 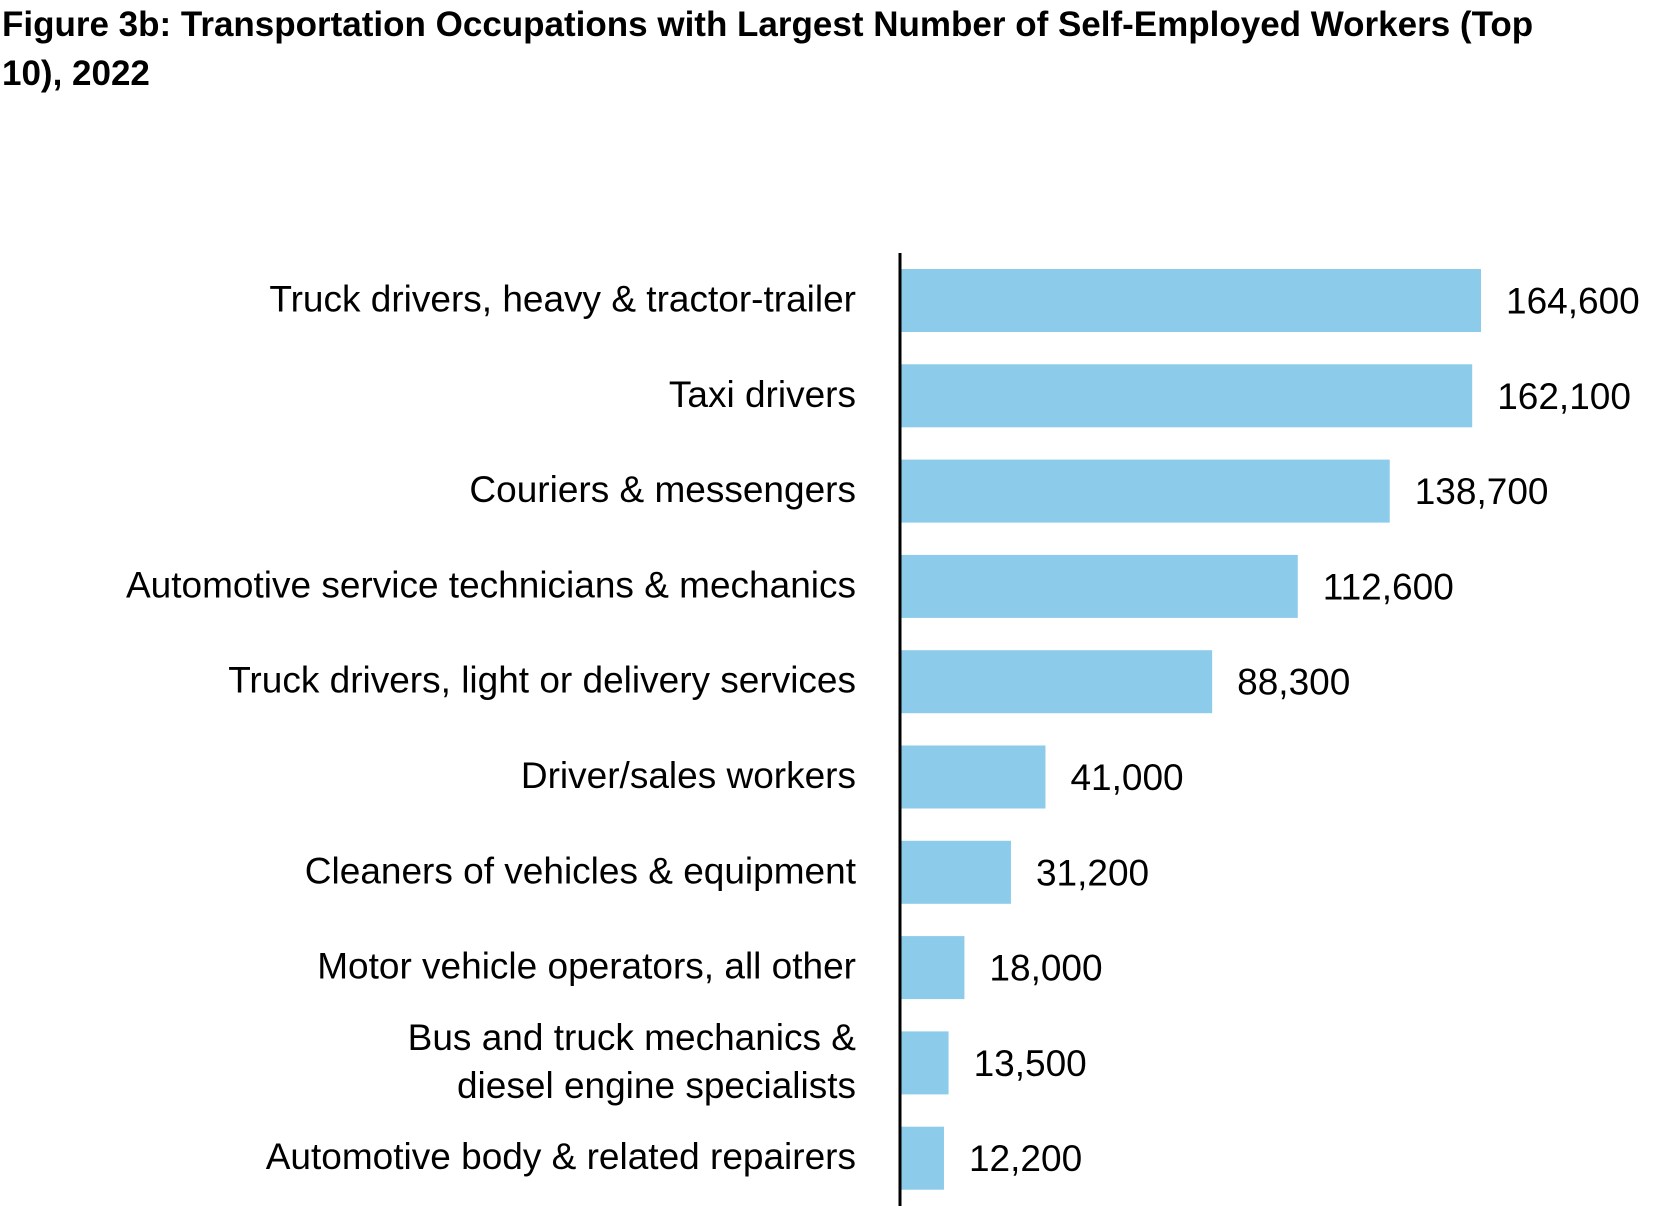 What do you see at coordinates (1482, 491) in the screenshot?
I see `data-label: 138,700` at bounding box center [1482, 491].